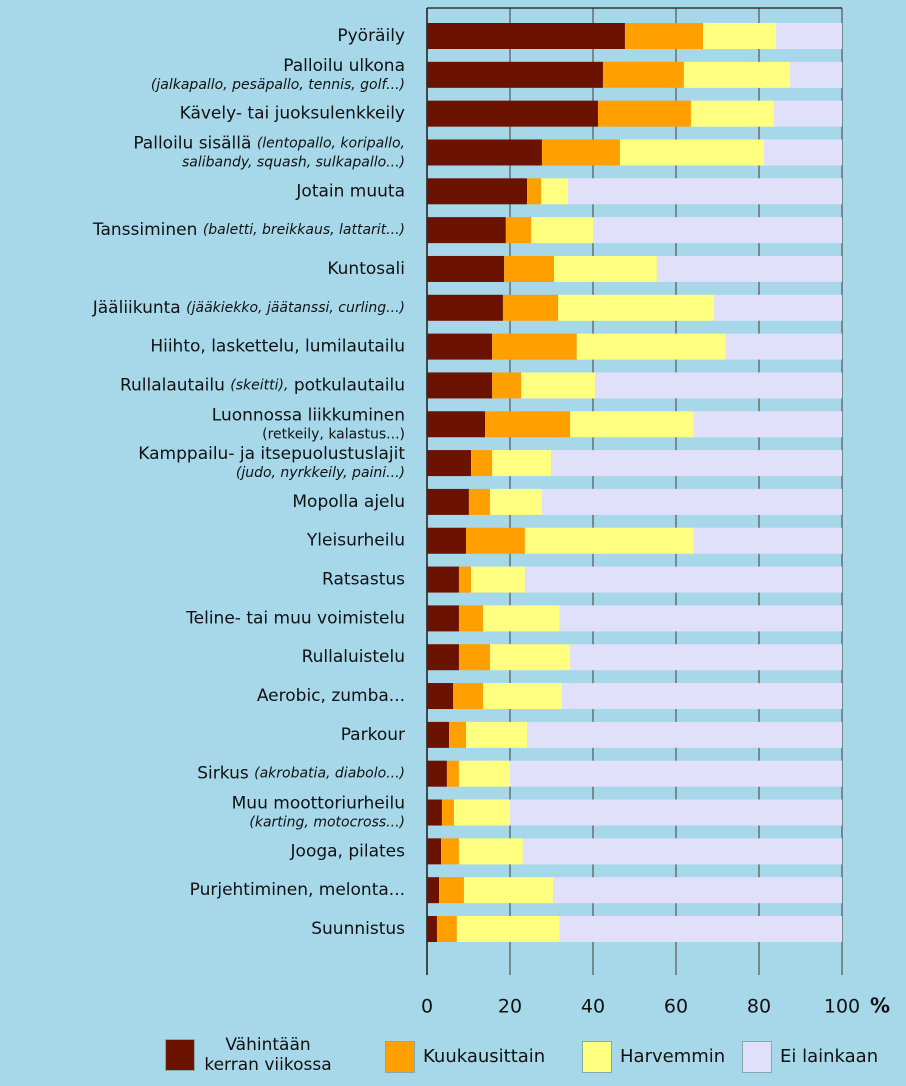  I want to click on legend-label: Harvemmin, so click(673, 1056).